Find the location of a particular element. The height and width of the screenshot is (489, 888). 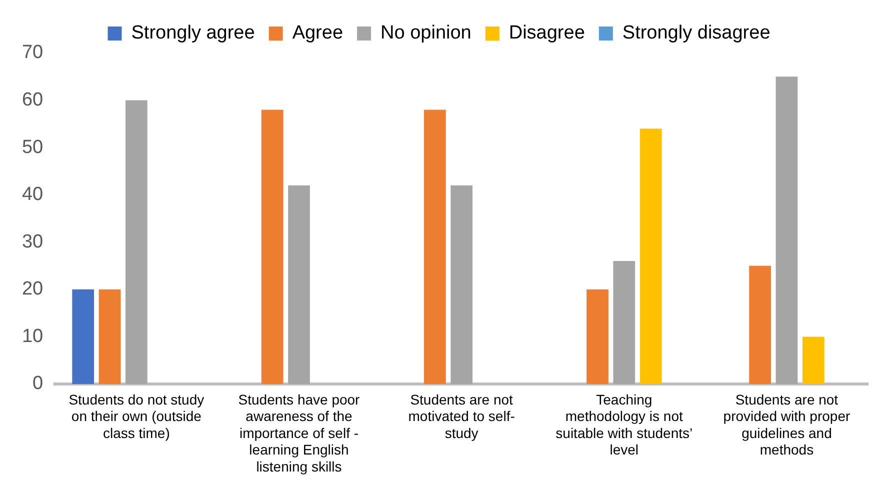

y-tick-label: 10 is located at coordinates (33, 336).